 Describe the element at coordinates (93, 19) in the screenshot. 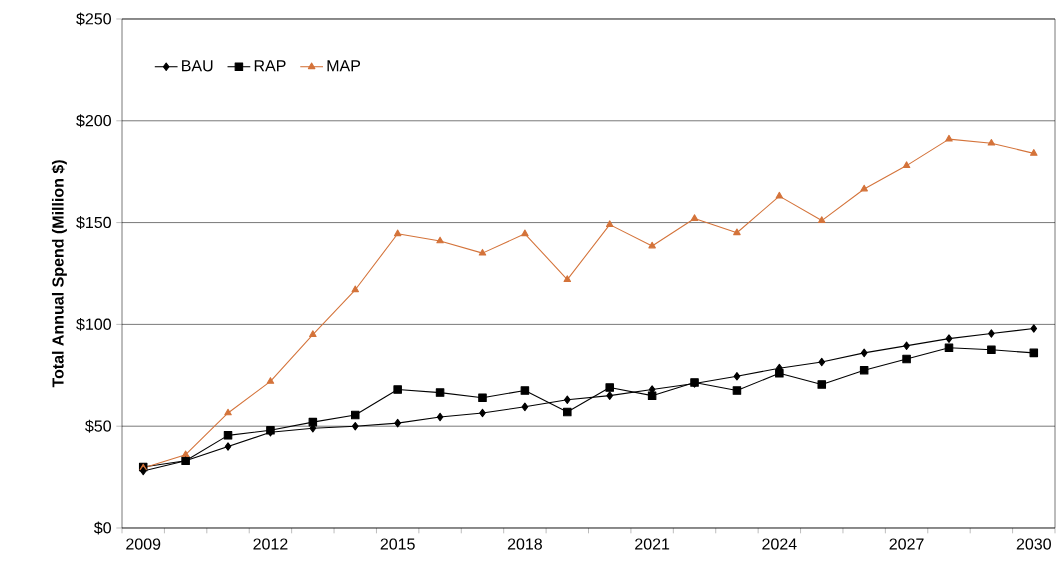

I see `y-tick-label: $250` at that location.